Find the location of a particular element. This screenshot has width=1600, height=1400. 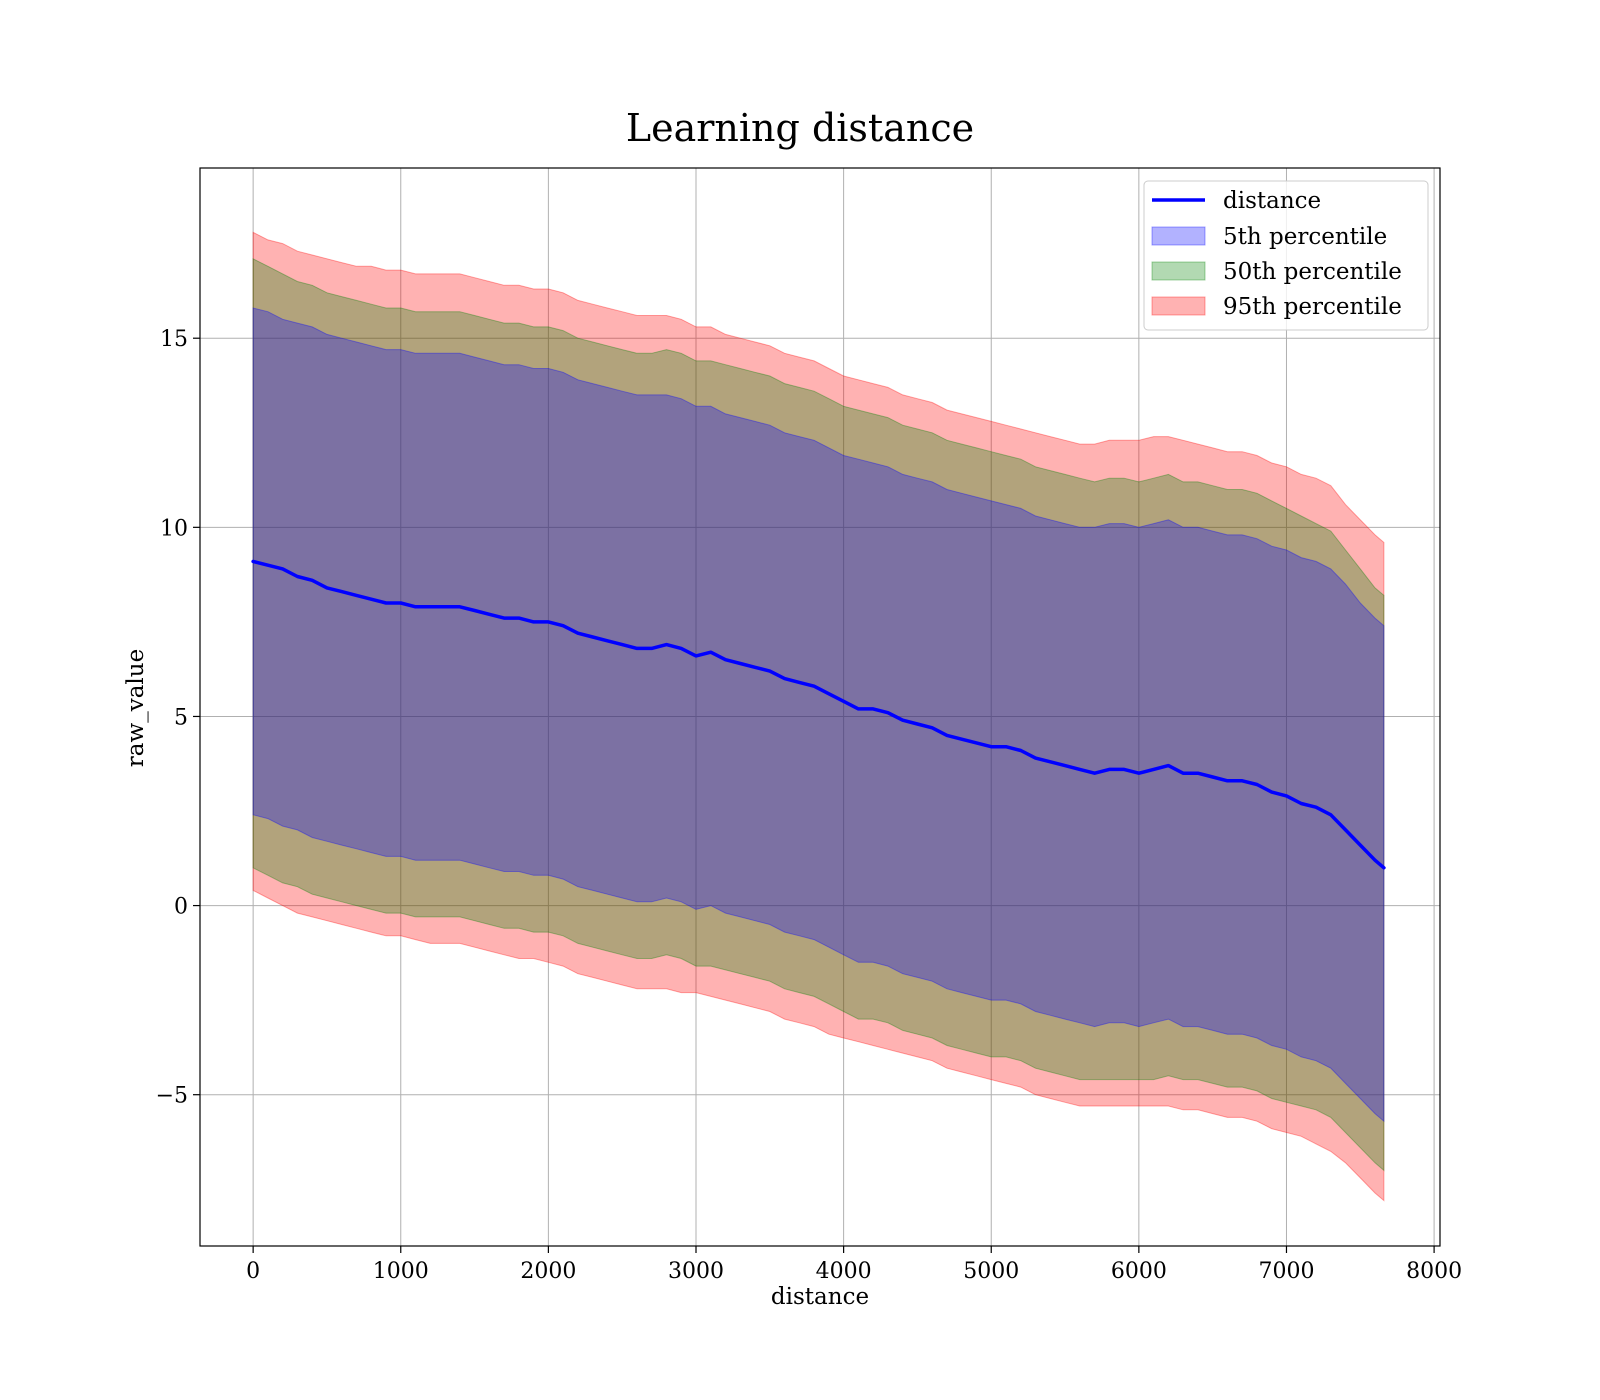

y-axis-ticks: −5 0 5 10 15 is located at coordinates (178, 718).